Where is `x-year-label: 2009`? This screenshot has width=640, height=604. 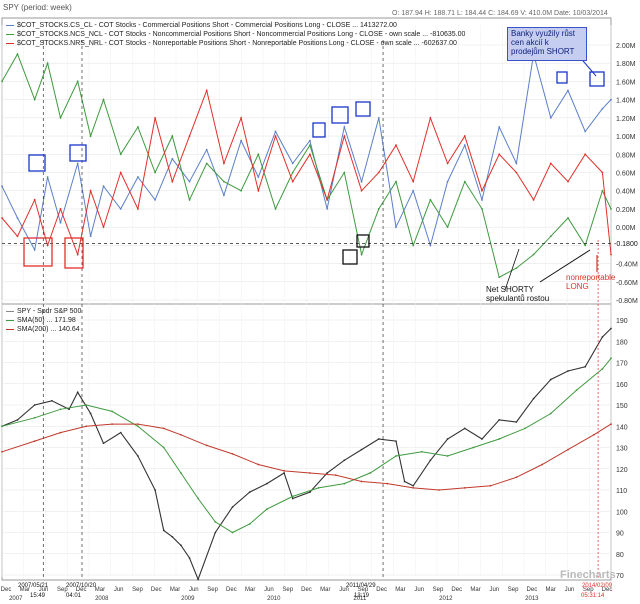 x-year-label: 2009 is located at coordinates (188, 599).